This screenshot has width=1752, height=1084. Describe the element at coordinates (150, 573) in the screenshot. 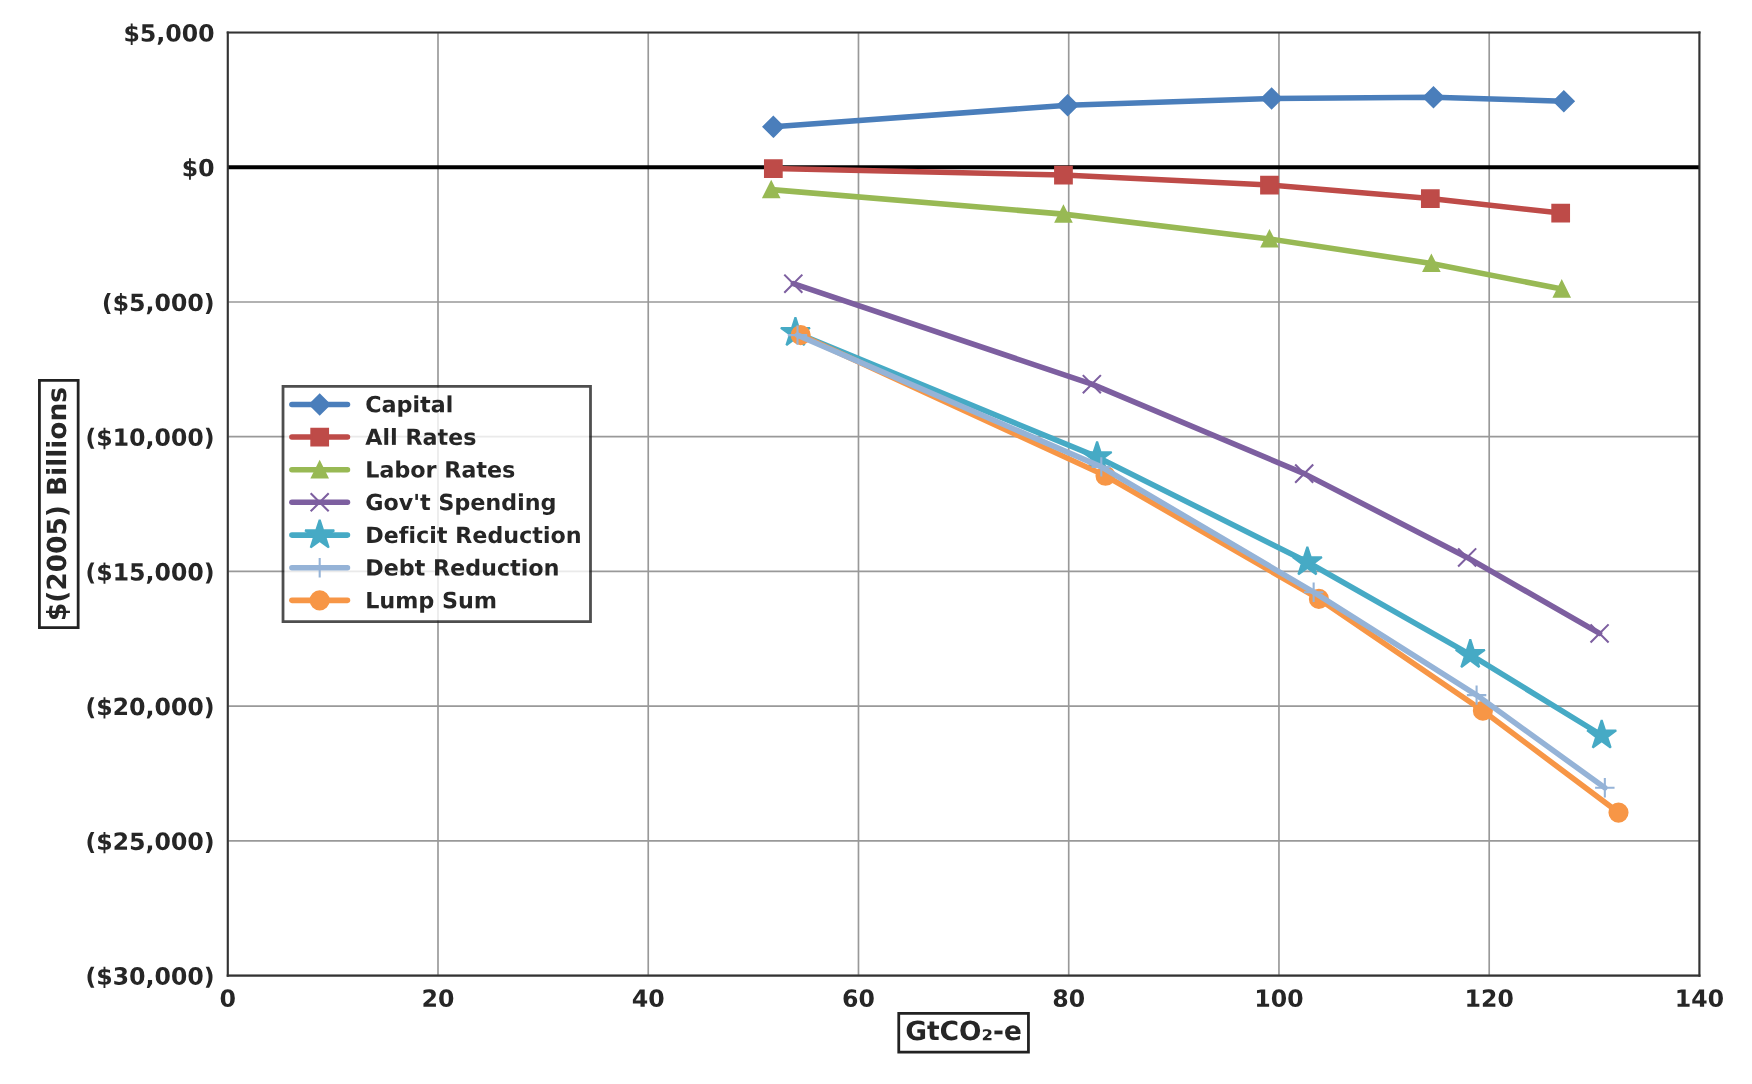

I see `y-tick-label: ($15,000)` at that location.